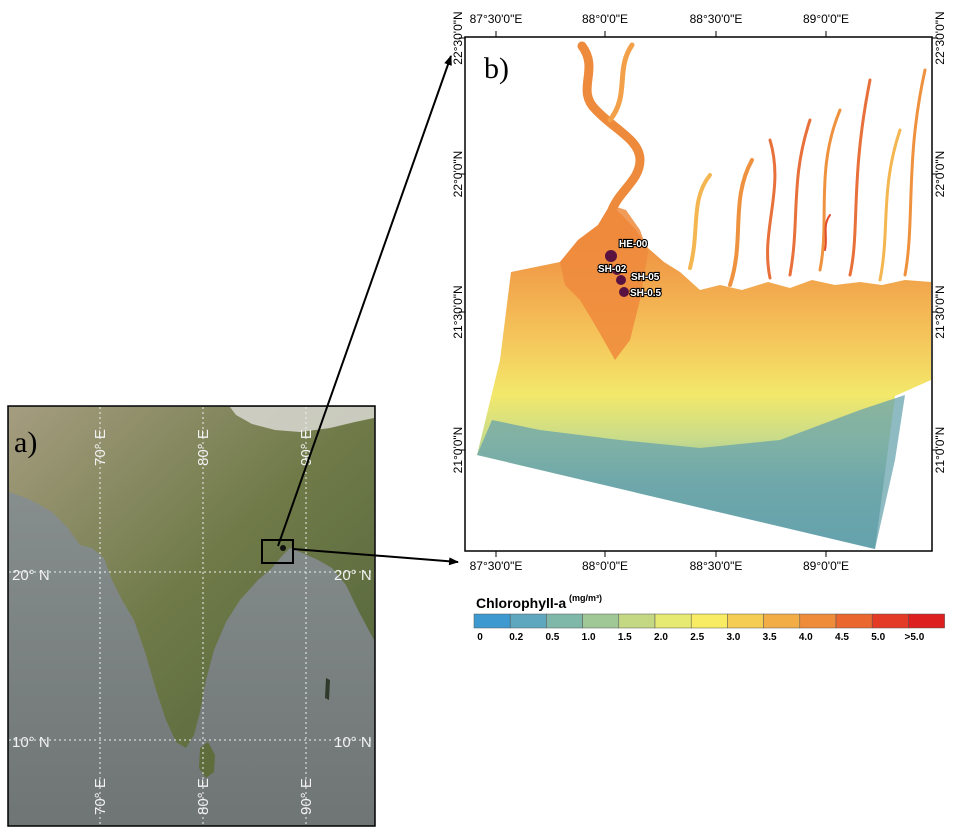 The height and width of the screenshot is (831, 957). What do you see at coordinates (306, 447) in the screenshot?
I see `panel-a-lon-top-90: 90° E` at bounding box center [306, 447].